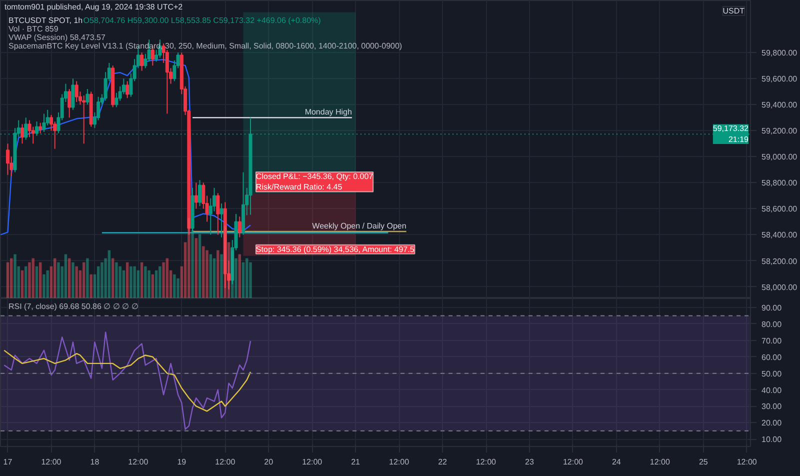  Describe the element at coordinates (269, 462) in the screenshot. I see `x-tick-label: 20` at that location.